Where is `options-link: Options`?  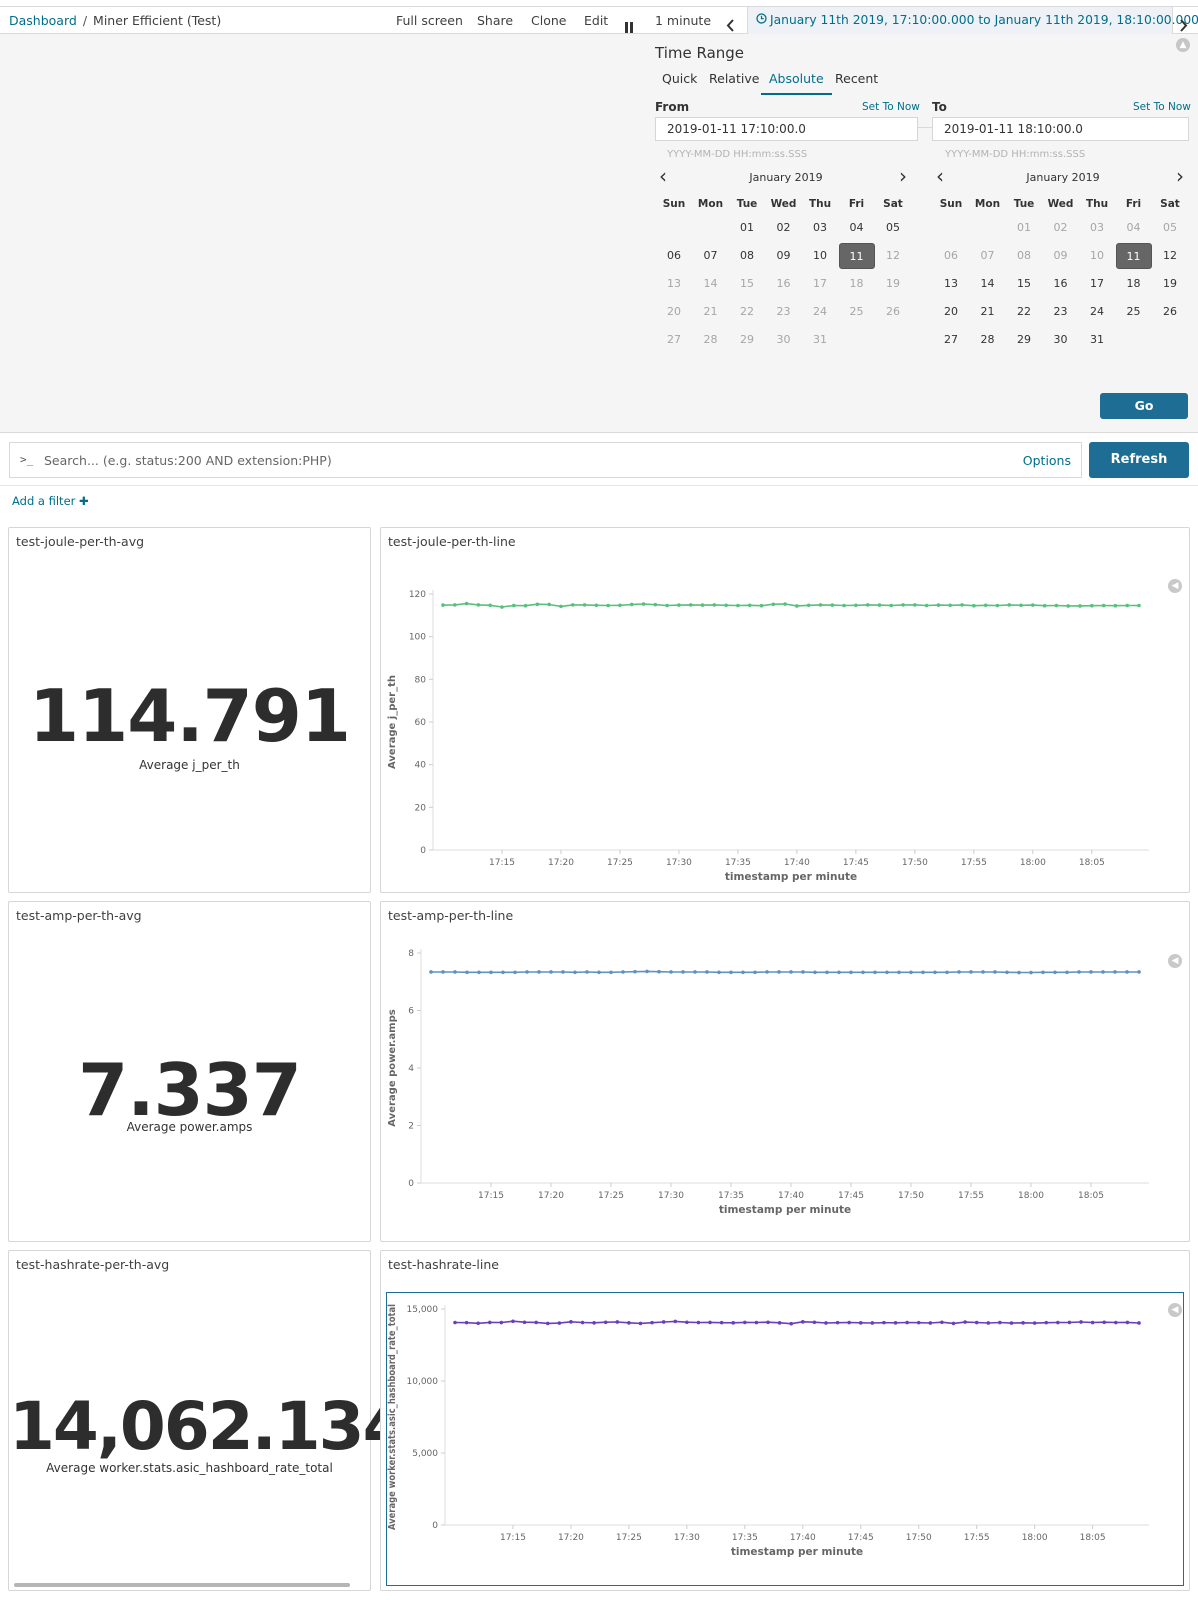
options-link: Options is located at coordinates (1046, 460).